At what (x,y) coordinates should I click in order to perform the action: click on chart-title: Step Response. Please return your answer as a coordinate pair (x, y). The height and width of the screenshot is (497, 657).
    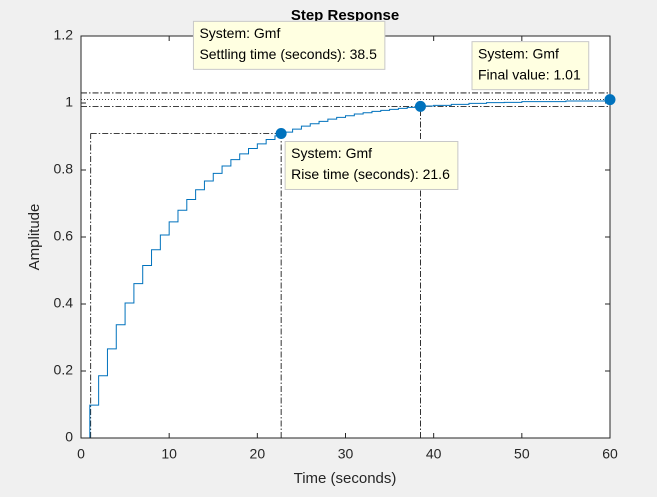
    Looking at the image, I should click on (345, 15).